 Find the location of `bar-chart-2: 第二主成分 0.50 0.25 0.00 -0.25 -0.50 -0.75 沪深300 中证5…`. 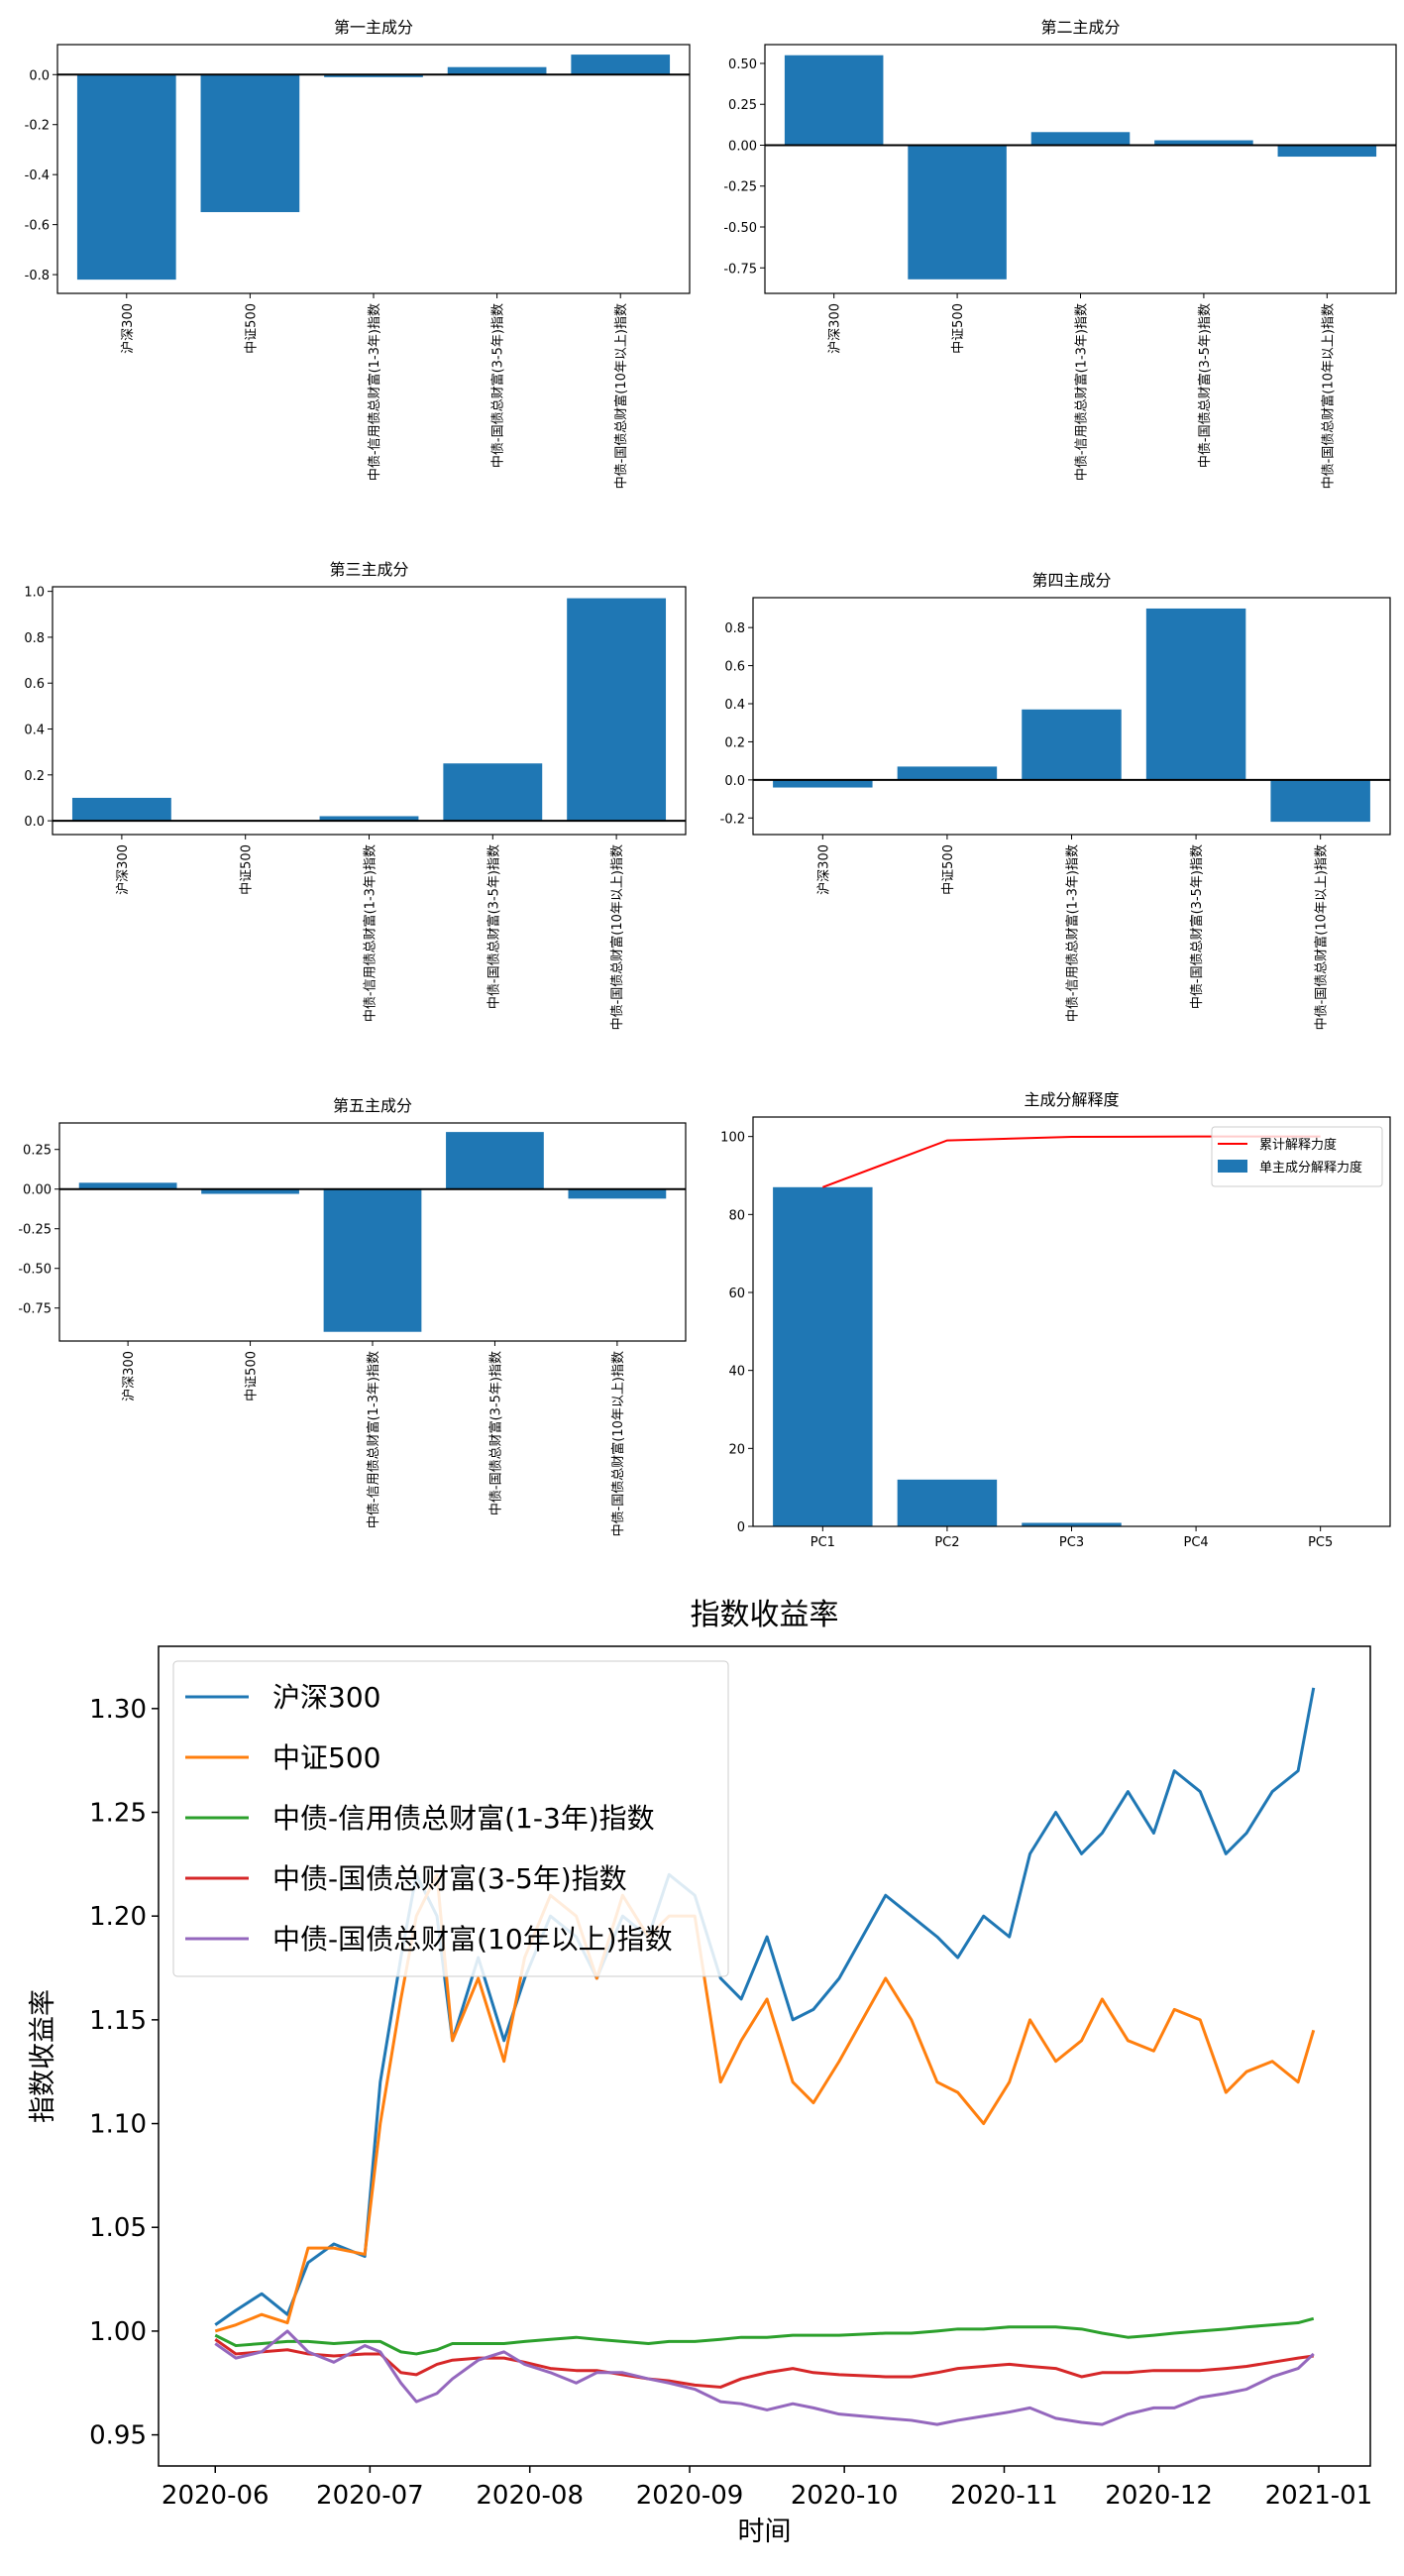

bar-chart-2: 第二主成分 0.50 0.25 0.00 -0.25 -0.50 -0.75 沪深300 中证5… is located at coordinates (1060, 253).